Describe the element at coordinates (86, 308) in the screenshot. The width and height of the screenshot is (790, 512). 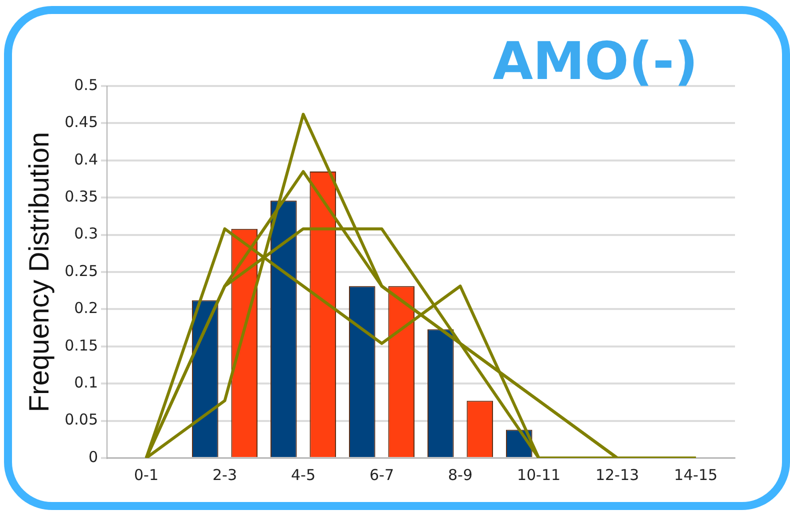
I see `y-tick-label: 0.2` at that location.